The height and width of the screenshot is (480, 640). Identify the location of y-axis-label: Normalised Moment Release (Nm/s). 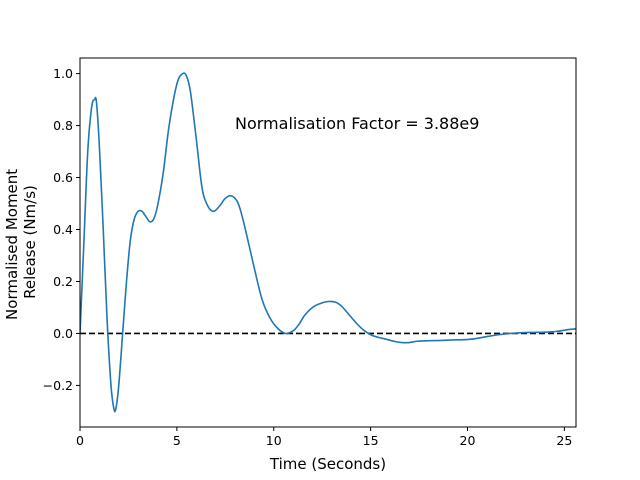
(21, 242).